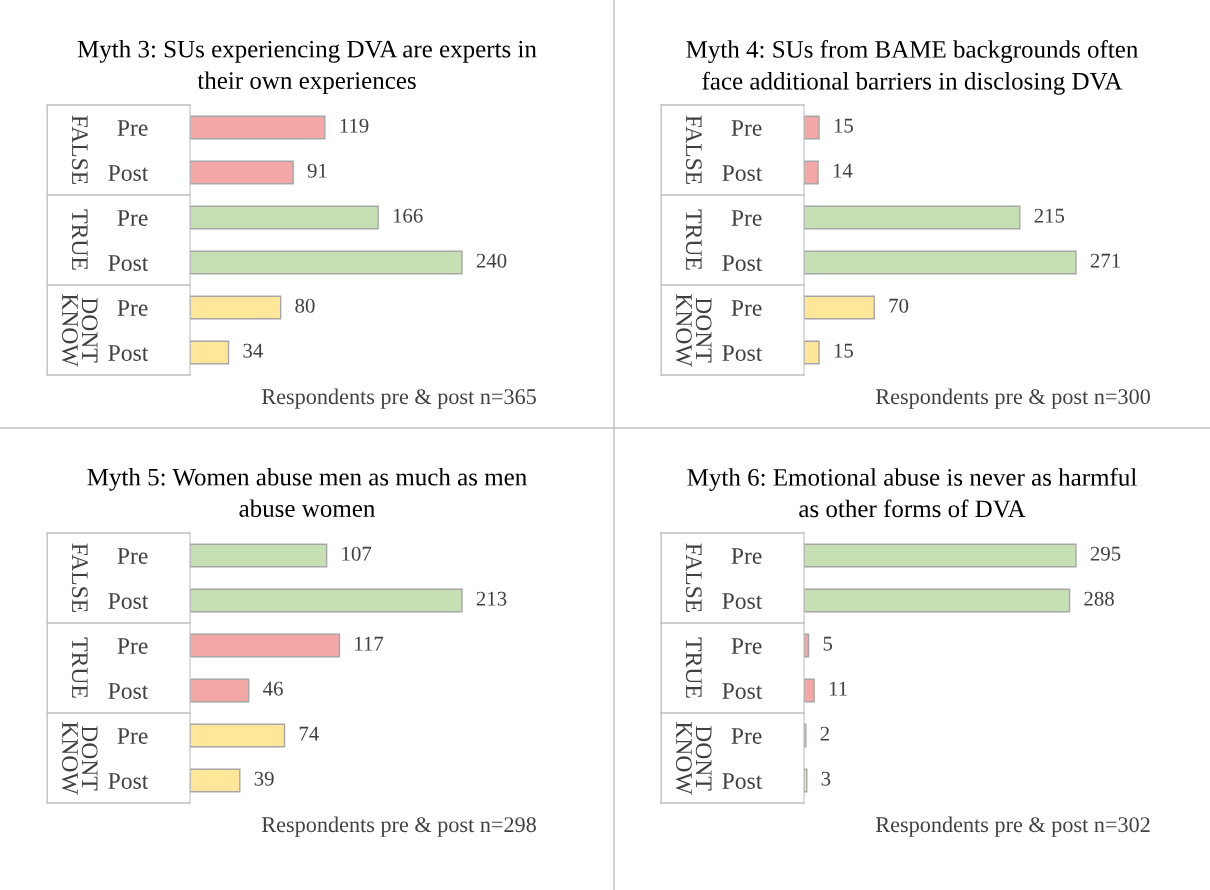 The width and height of the screenshot is (1210, 890). What do you see at coordinates (899, 305) in the screenshot?
I see `data-label: 70` at bounding box center [899, 305].